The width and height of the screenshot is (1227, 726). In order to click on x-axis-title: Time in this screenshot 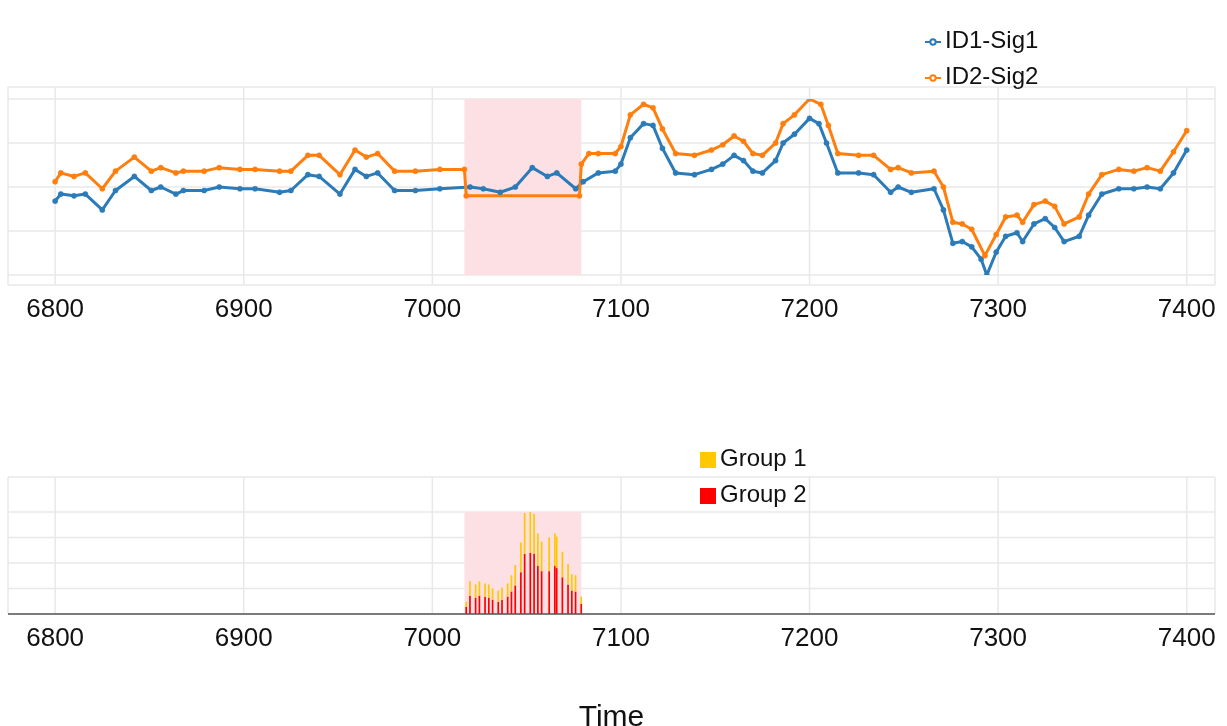, I will do `click(611, 712)`.